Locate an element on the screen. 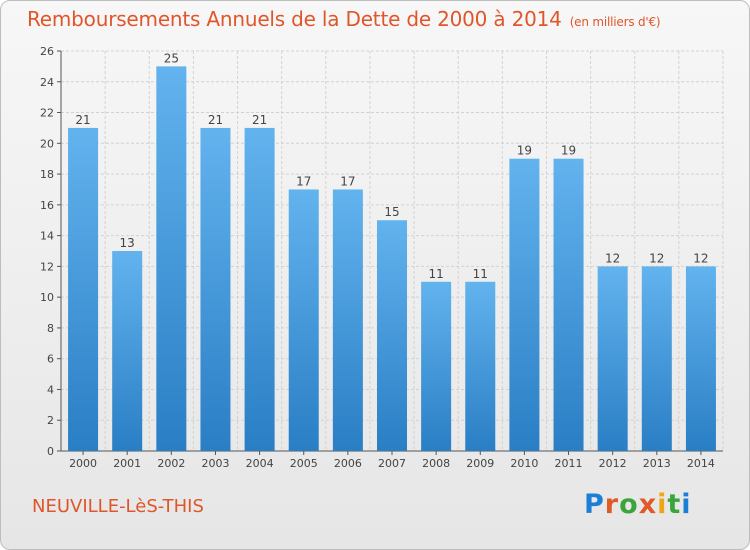 This screenshot has width=750, height=550. y-tick-label: 16 is located at coordinates (47, 205).